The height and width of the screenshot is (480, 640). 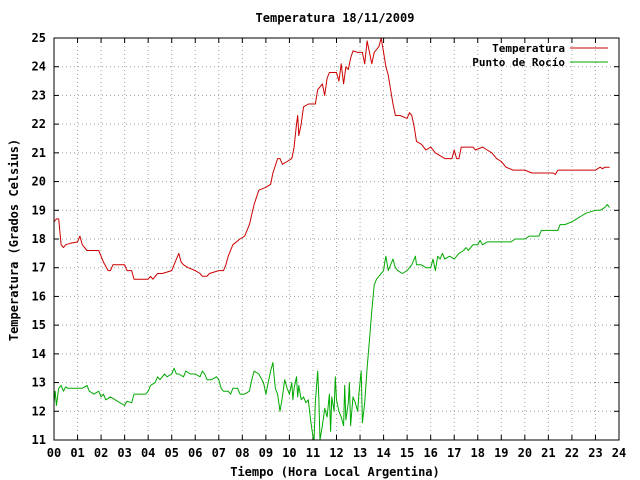 I want to click on legend-label-temperatura: Temperatura, so click(x=528, y=48).